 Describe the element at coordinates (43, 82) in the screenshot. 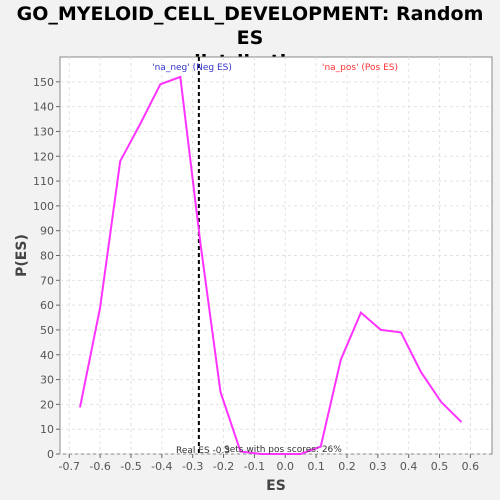

I see `y-tick-label: 150` at that location.